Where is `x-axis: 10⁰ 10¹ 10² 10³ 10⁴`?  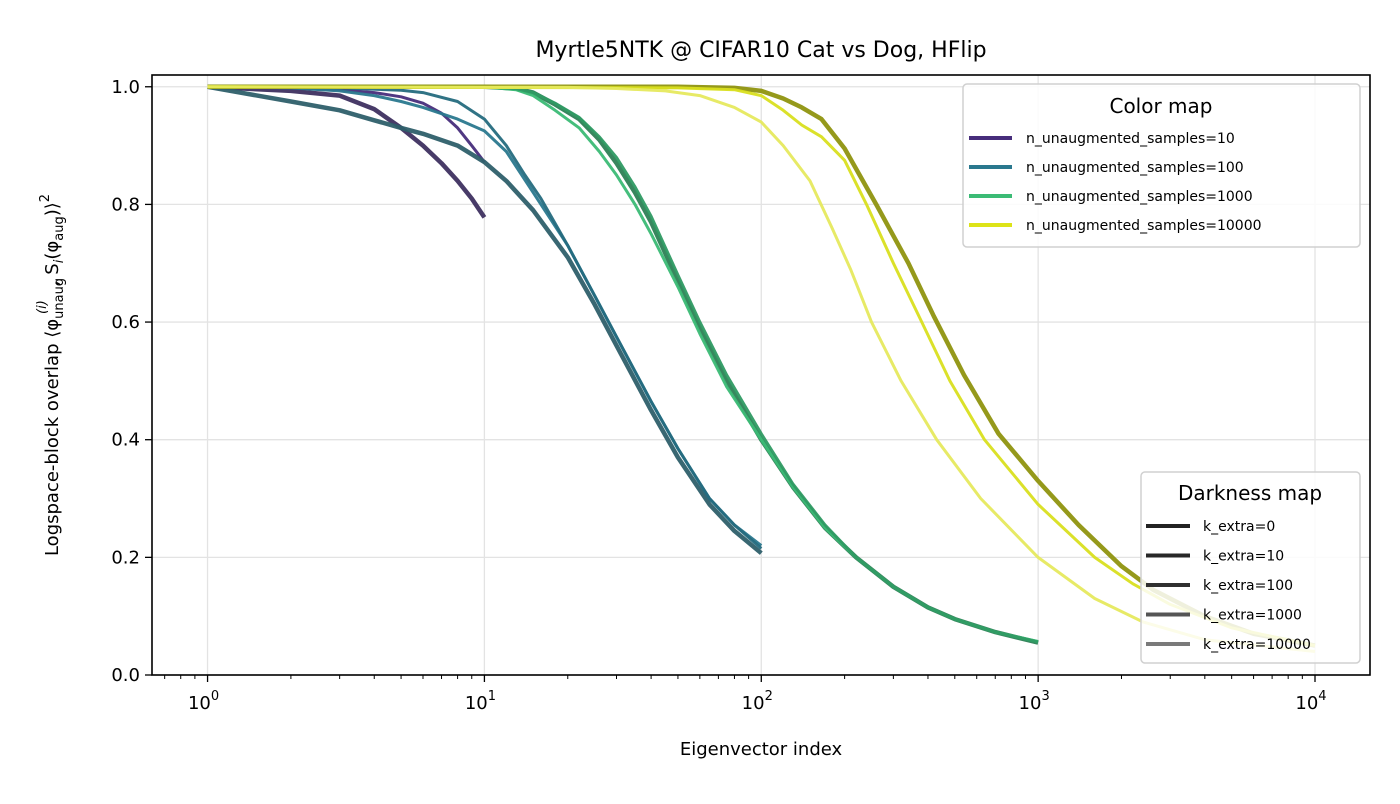 x-axis: 10⁰ 10¹ 10² 10³ 10⁴ is located at coordinates (745, 694).